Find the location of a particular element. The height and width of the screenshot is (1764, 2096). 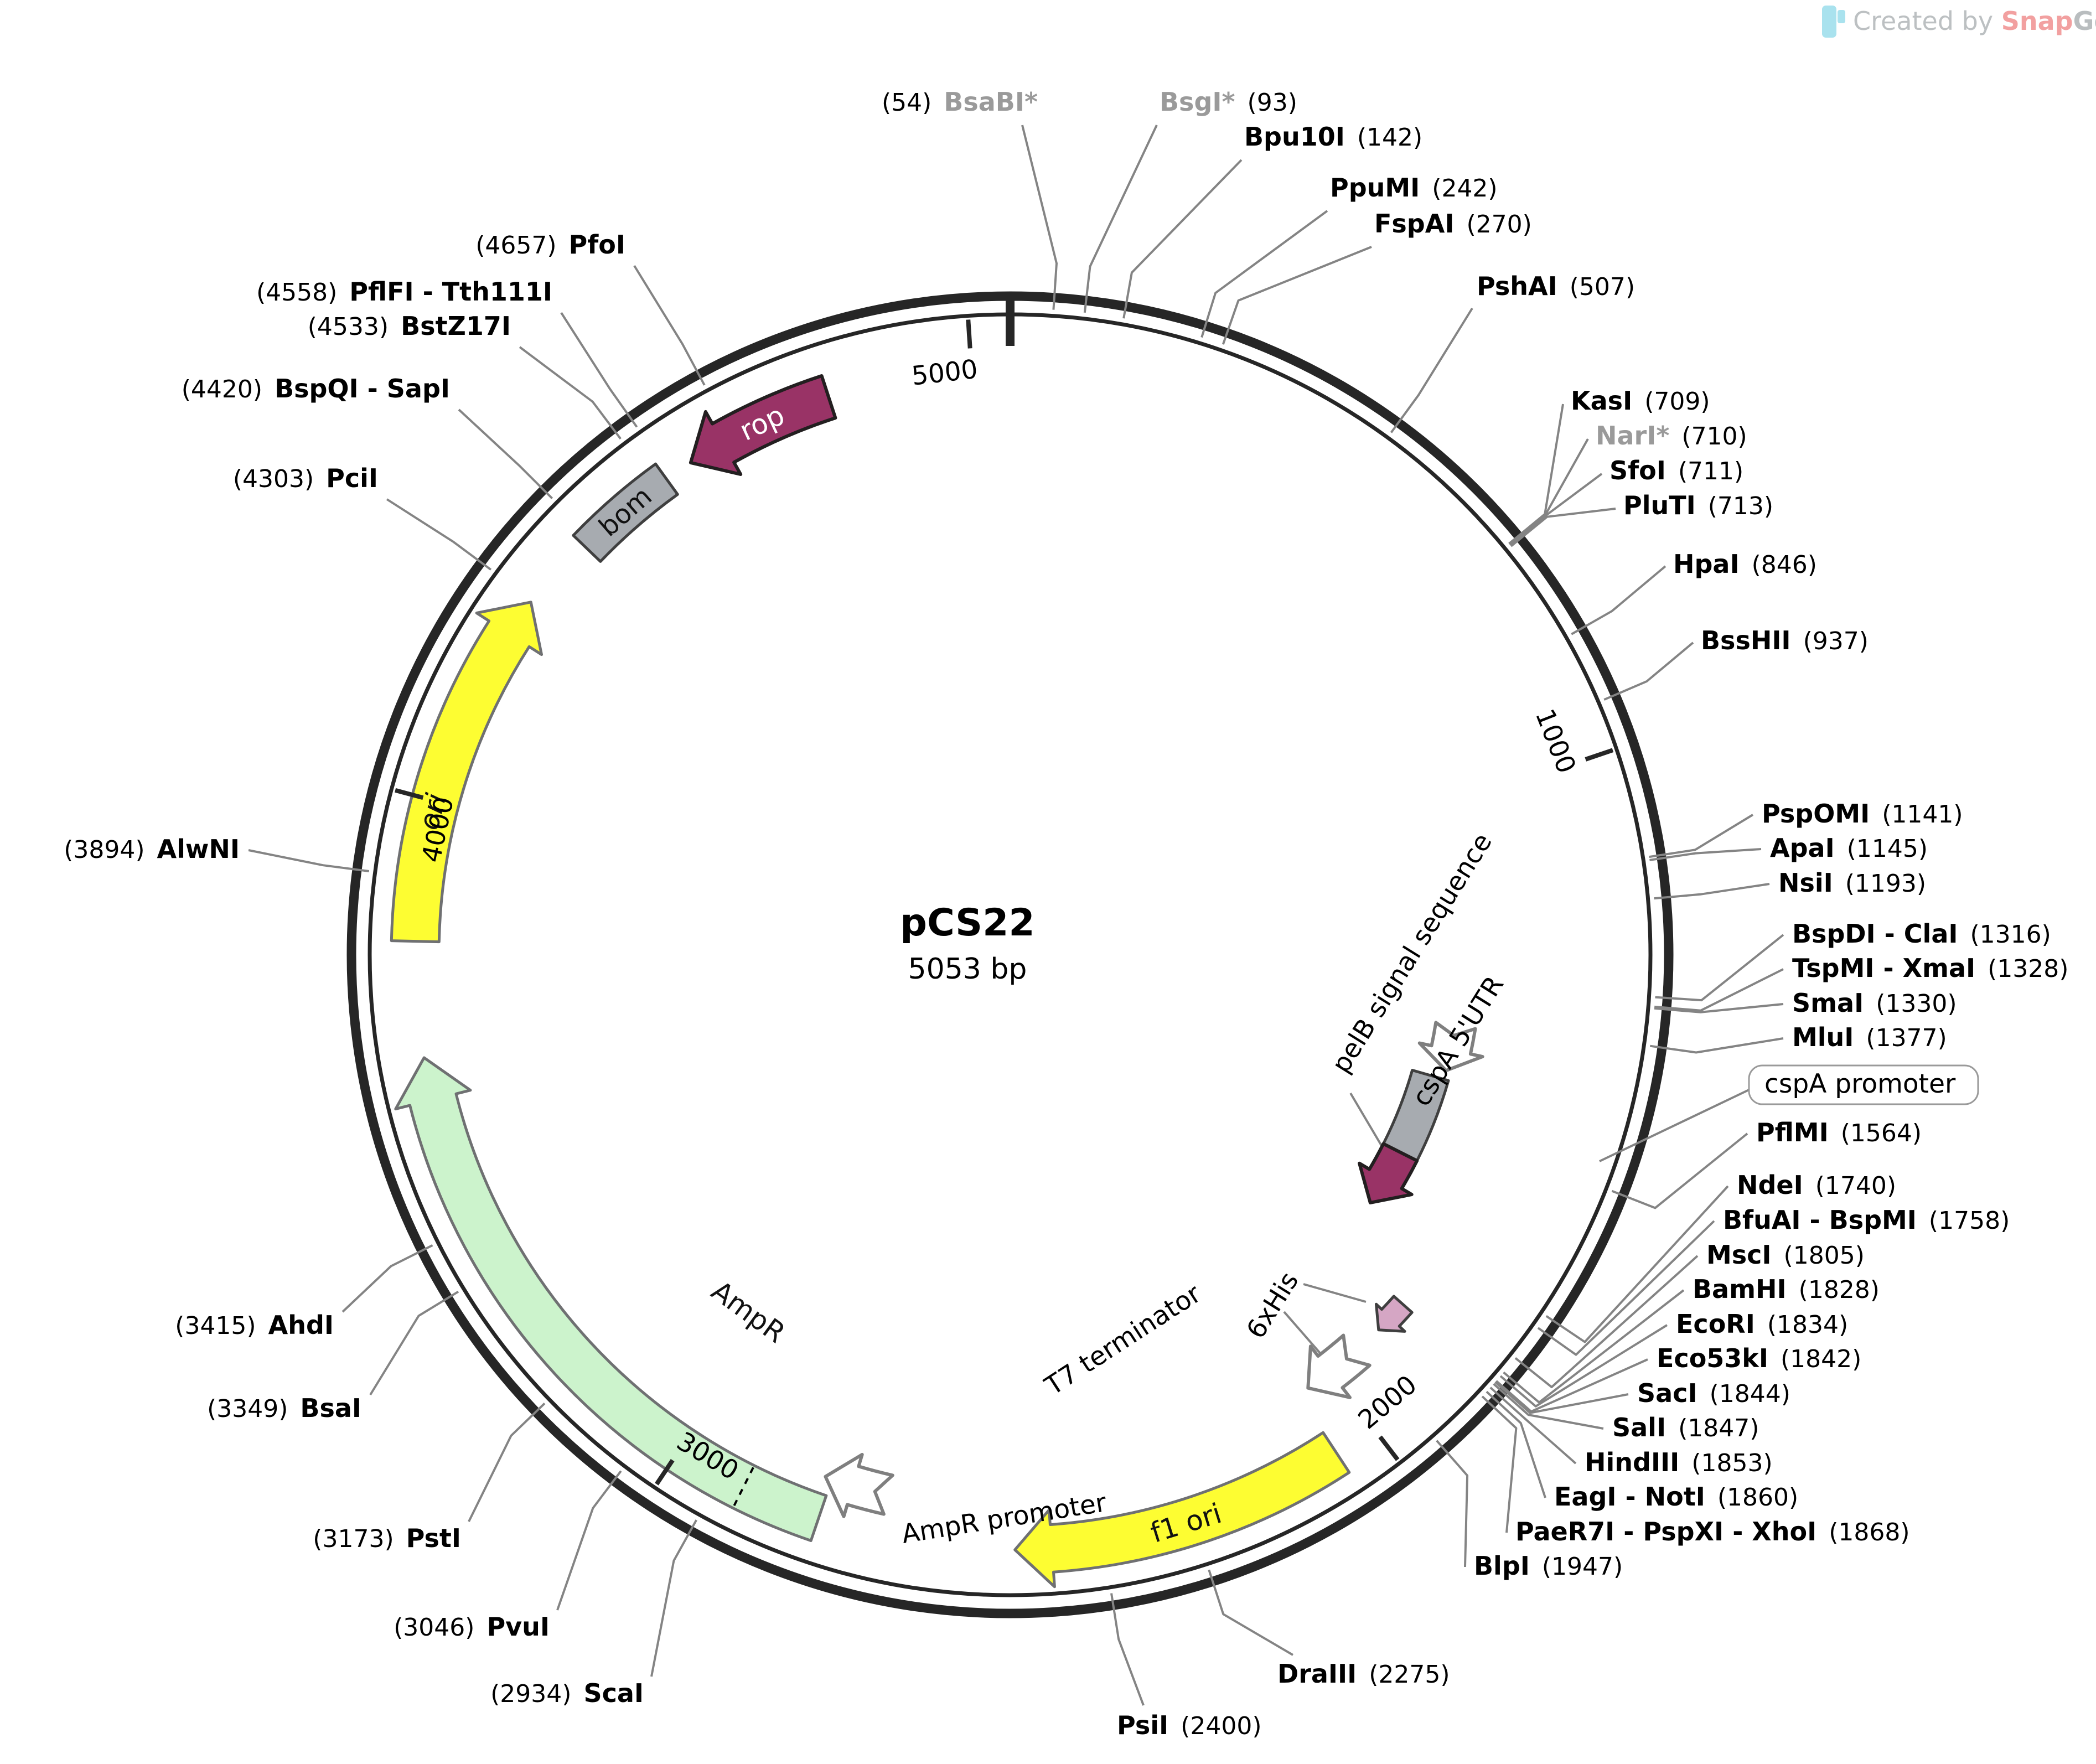

site-label-pfoi: (4657) PfoI is located at coordinates (550, 245).